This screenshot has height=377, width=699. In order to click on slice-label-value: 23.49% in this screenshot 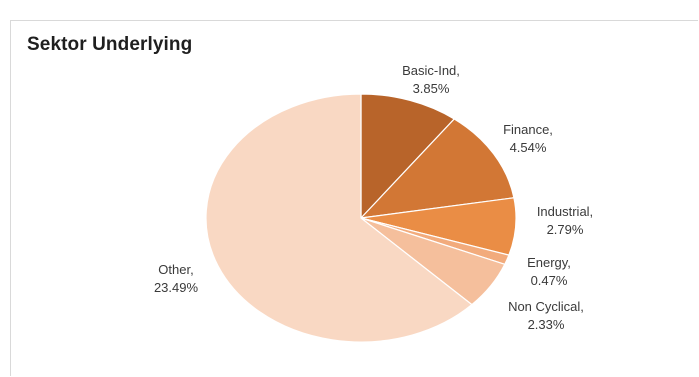, I will do `click(176, 287)`.